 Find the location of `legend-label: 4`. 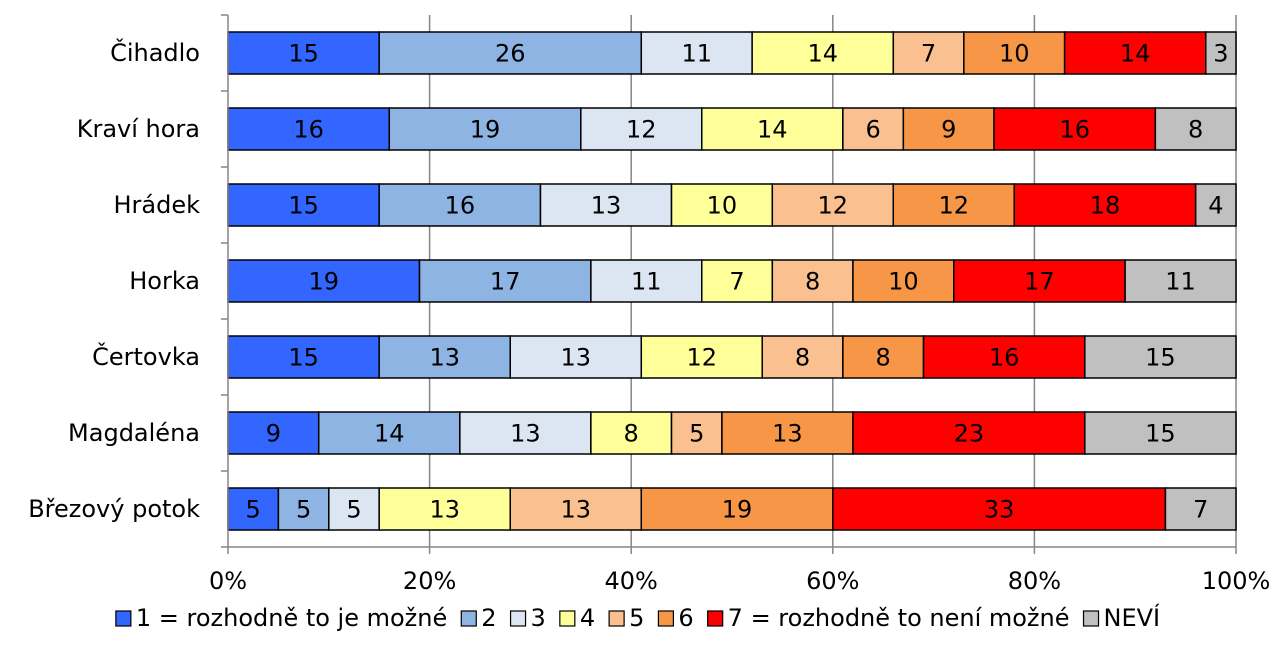

legend-label: 4 is located at coordinates (587, 618).